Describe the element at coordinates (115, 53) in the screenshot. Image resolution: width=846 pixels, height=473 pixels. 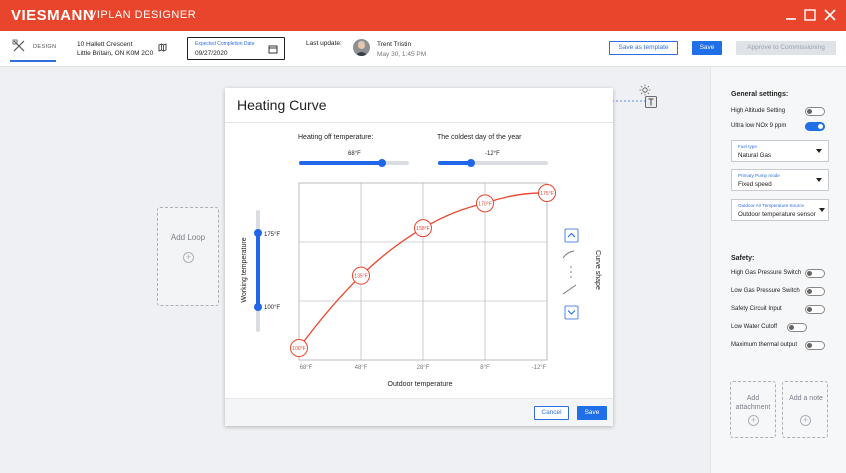
I see `address-line2: Little Britain, ON K0M 2C0` at that location.